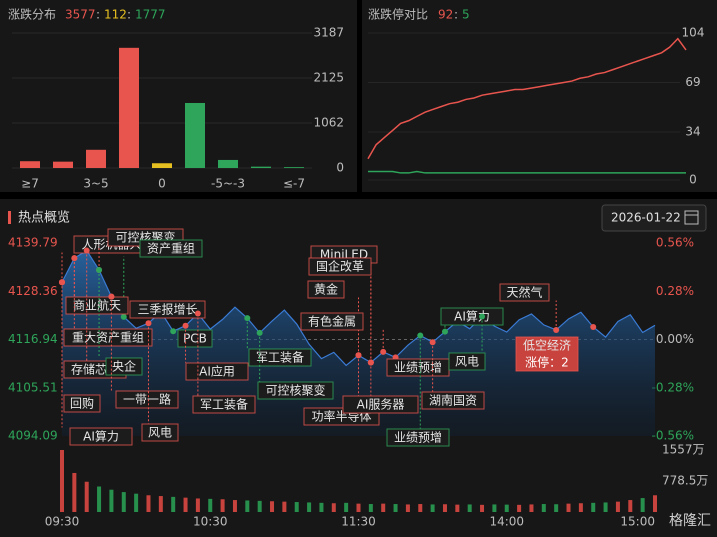  I want to click on x-tick-label: ≥7, so click(30, 184).